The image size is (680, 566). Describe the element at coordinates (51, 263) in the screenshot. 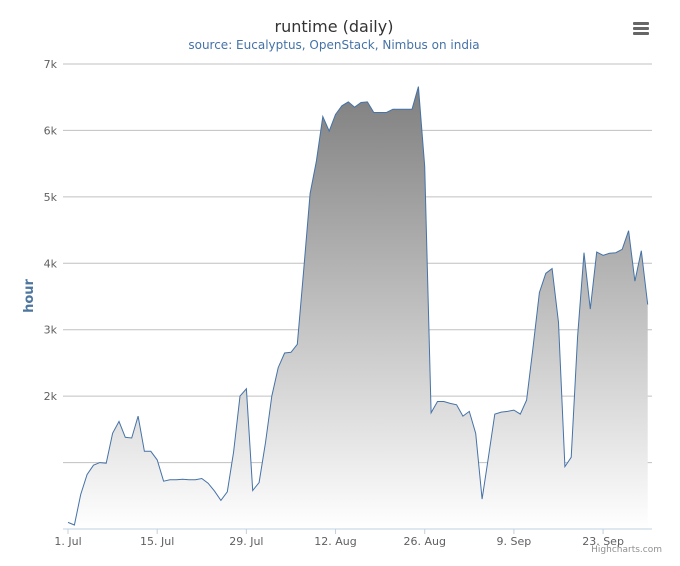

I see `y-tick-label: 4k` at that location.